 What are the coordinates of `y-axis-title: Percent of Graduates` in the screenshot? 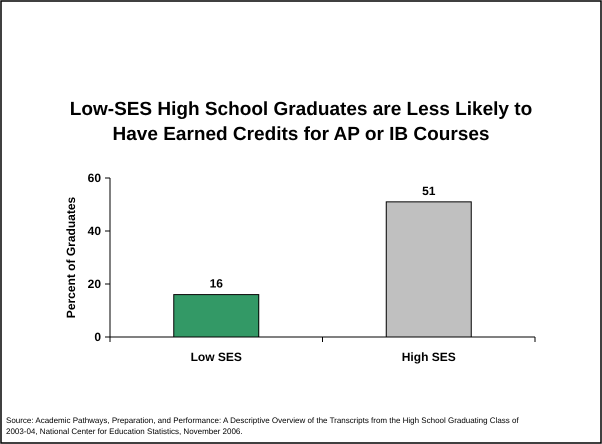 It's located at (71, 257).